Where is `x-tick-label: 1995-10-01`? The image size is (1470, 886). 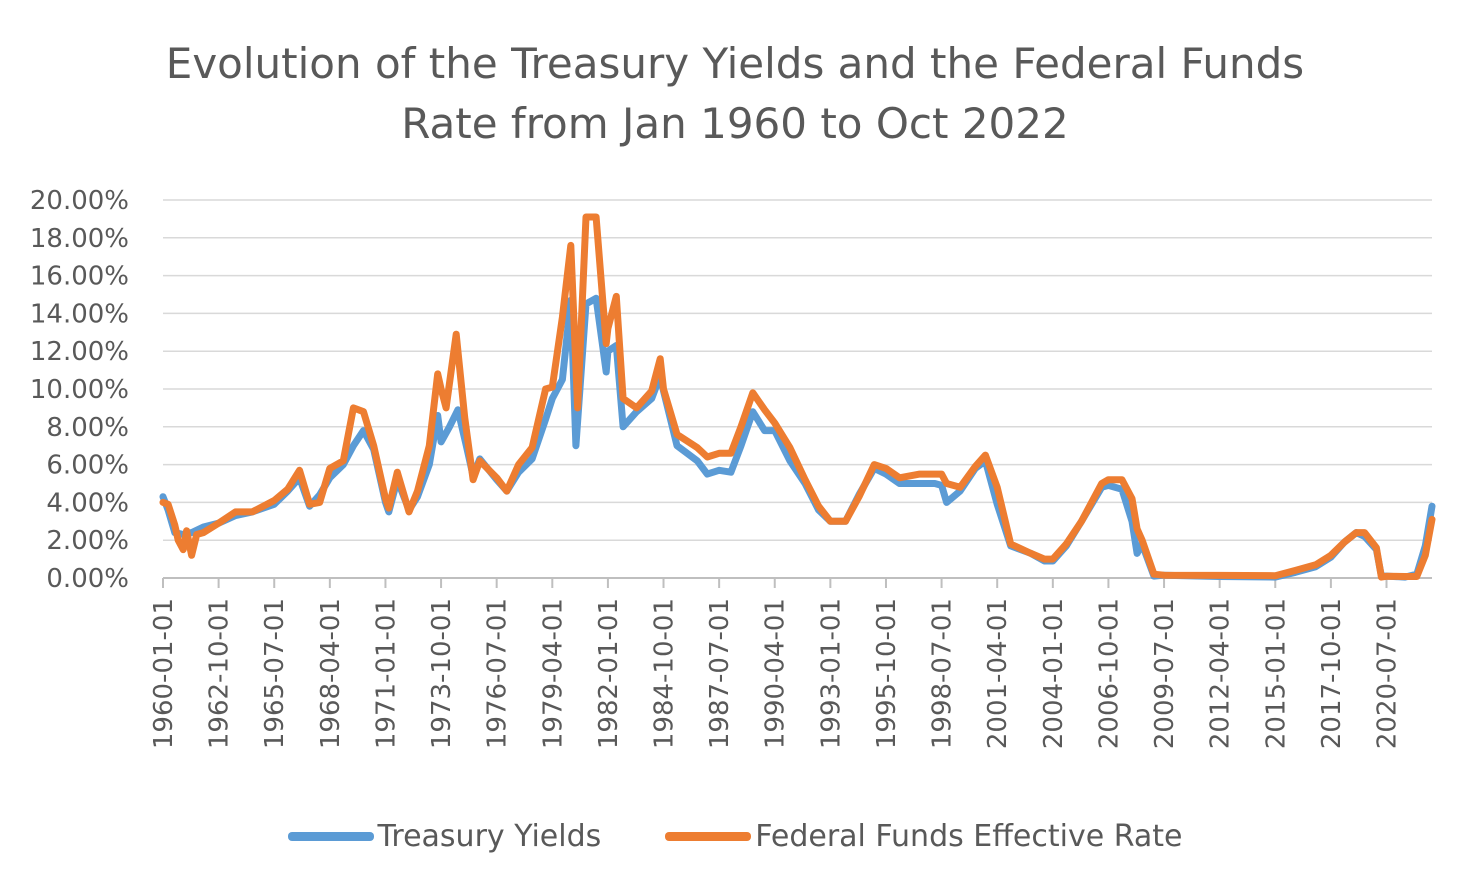
x-tick-label: 1995-10-01 is located at coordinates (887, 673).